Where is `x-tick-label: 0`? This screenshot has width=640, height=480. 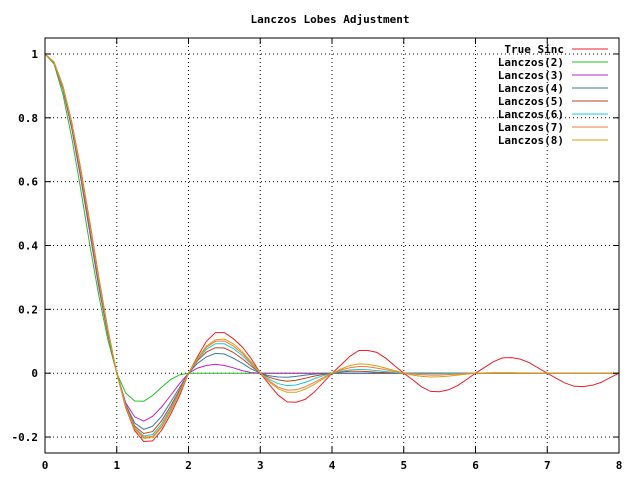
x-tick-label: 0 is located at coordinates (45, 465).